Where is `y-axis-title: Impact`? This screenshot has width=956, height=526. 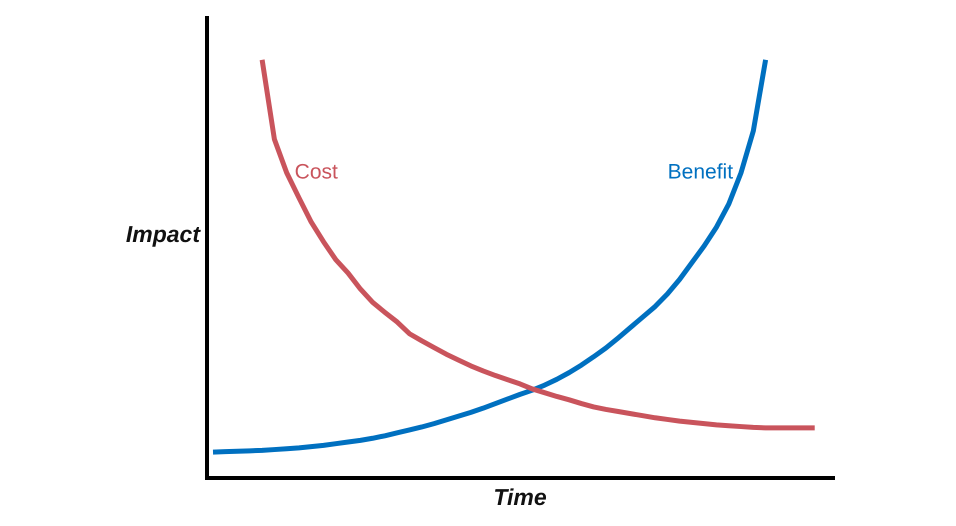 y-axis-title: Impact is located at coordinates (163, 234).